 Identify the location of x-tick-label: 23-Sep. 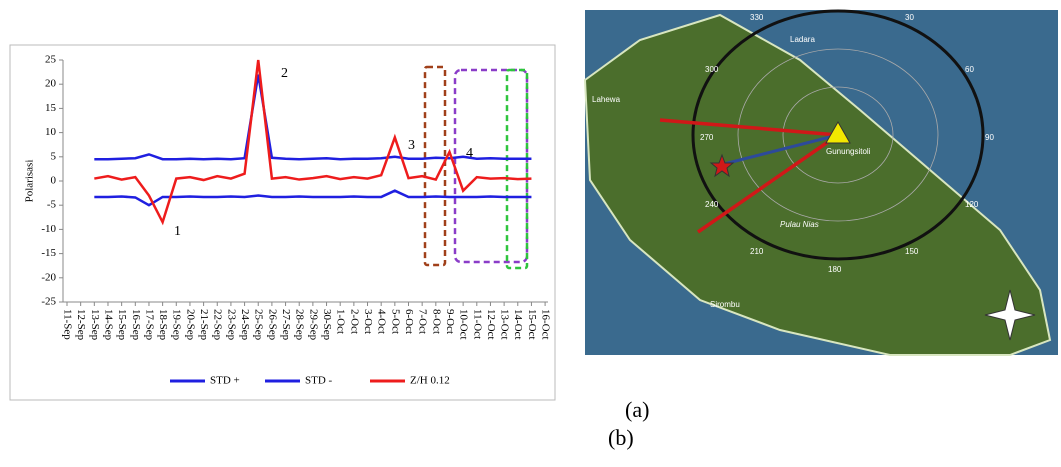
(231, 325).